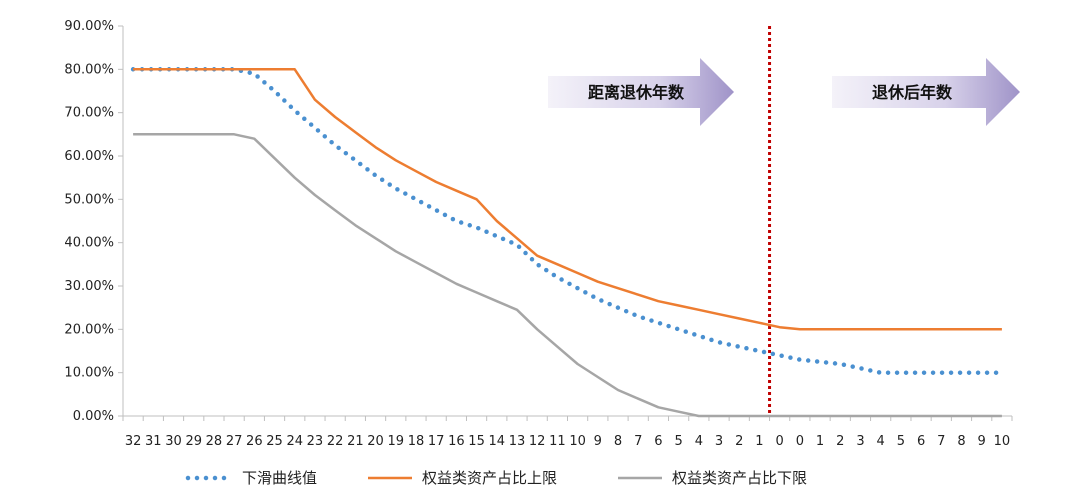 The width and height of the screenshot is (1080, 503). Describe the element at coordinates (395, 441) in the screenshot. I see `x-tick-label: 19` at that location.